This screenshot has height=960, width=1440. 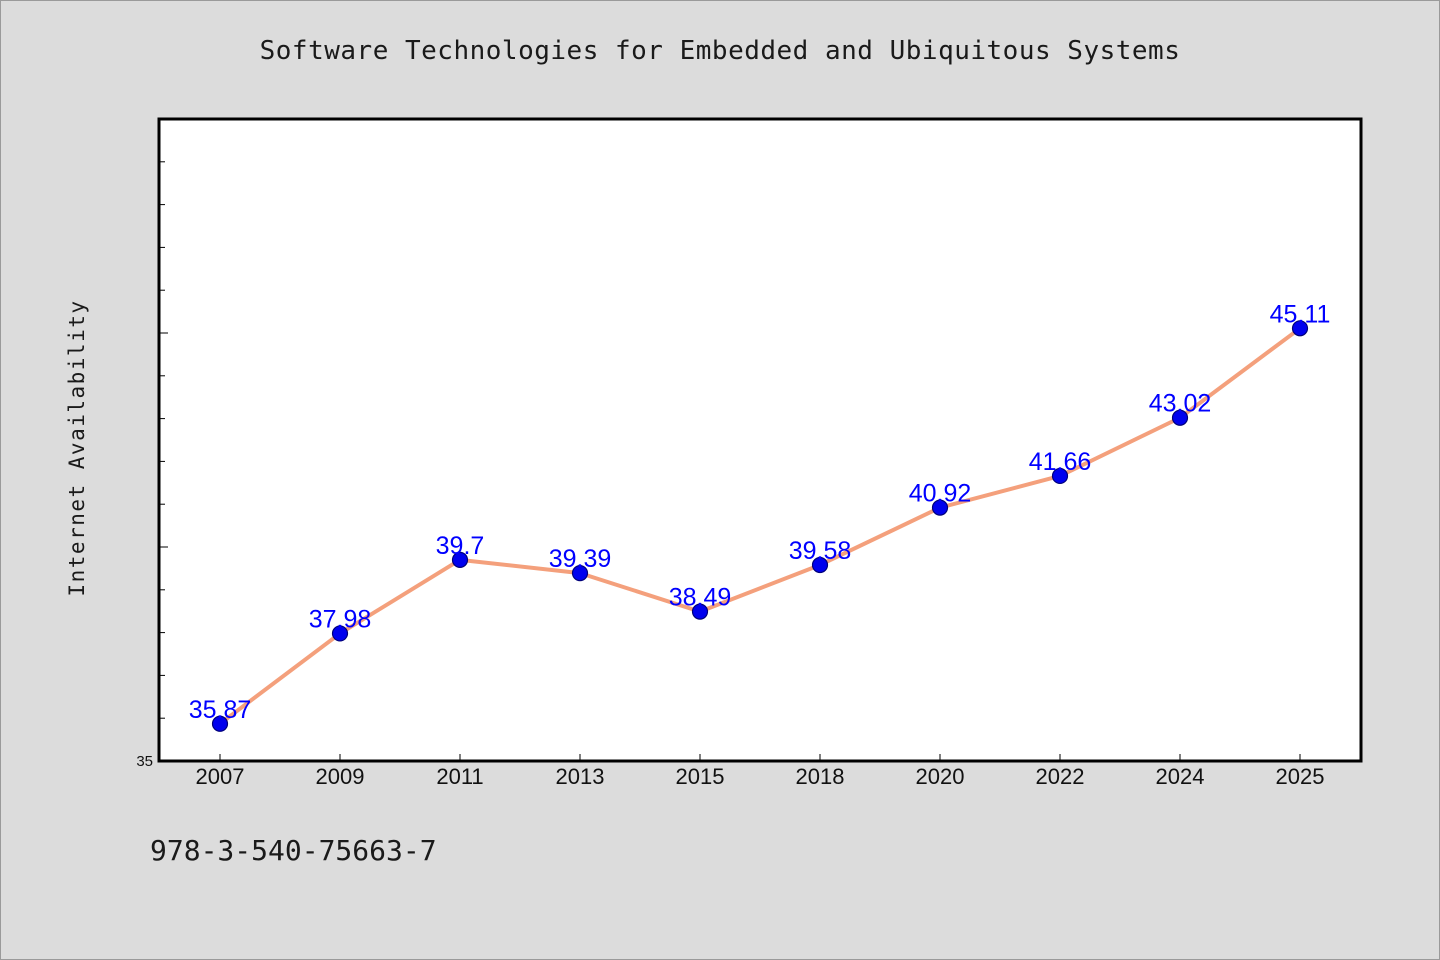 What do you see at coordinates (700, 776) in the screenshot?
I see `x-tick-label: 2015` at bounding box center [700, 776].